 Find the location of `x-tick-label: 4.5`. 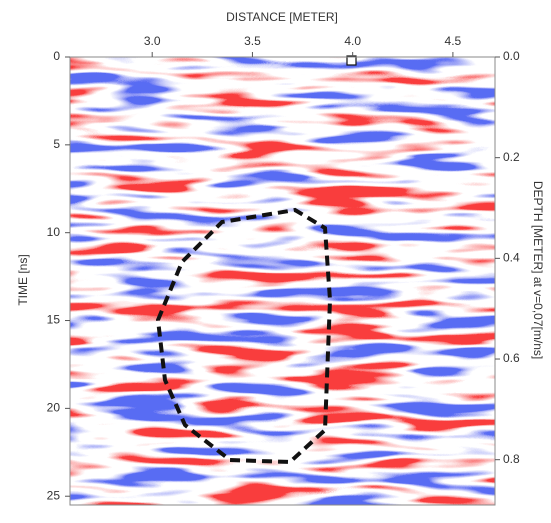

x-tick-label: 4.5 is located at coordinates (453, 41).